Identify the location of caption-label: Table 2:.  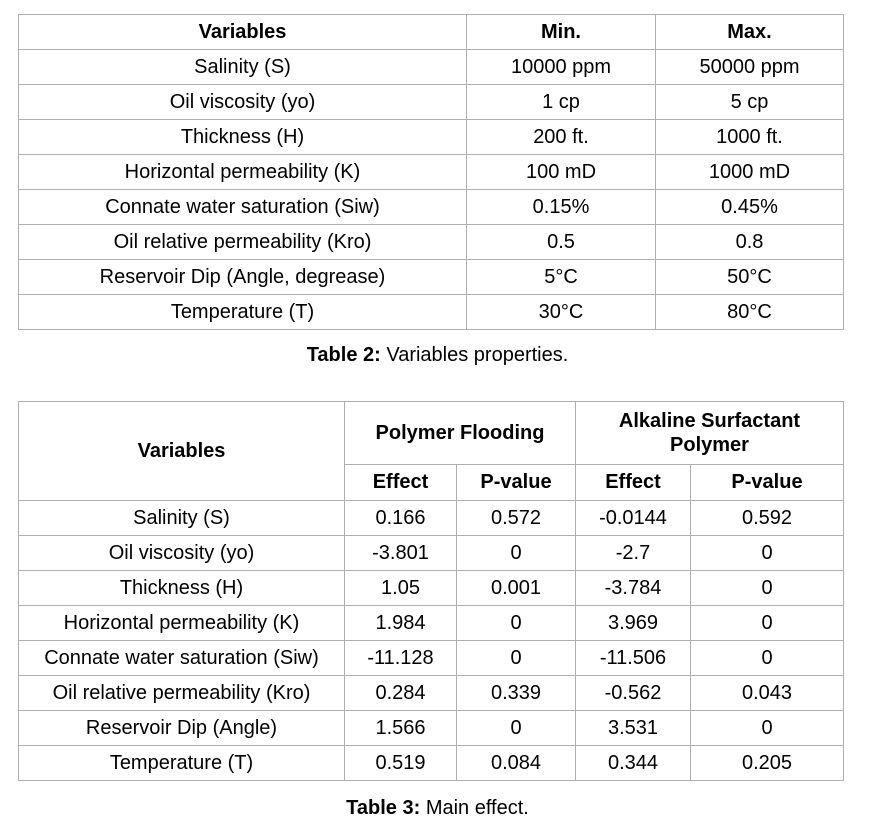
(343, 355).